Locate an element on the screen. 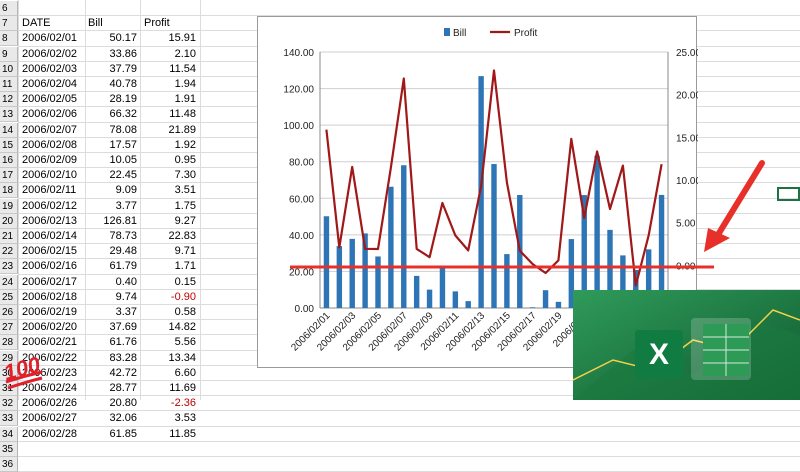  profit-cell: 1.75 is located at coordinates (185, 205).